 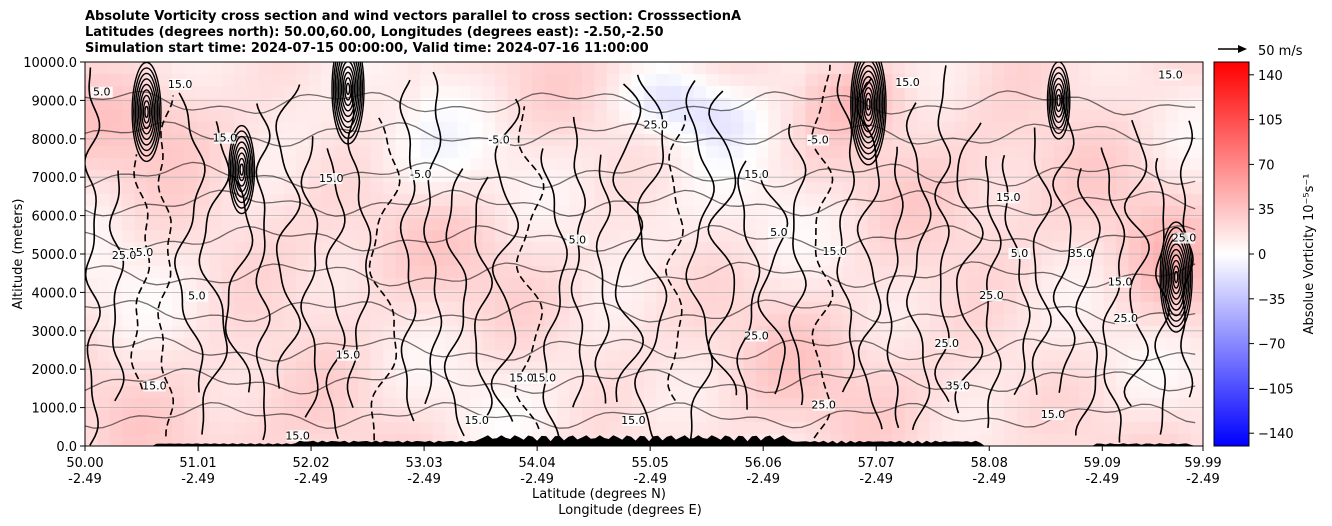 I want to click on colorbar-tick-label: −35, so click(x=1271, y=300).